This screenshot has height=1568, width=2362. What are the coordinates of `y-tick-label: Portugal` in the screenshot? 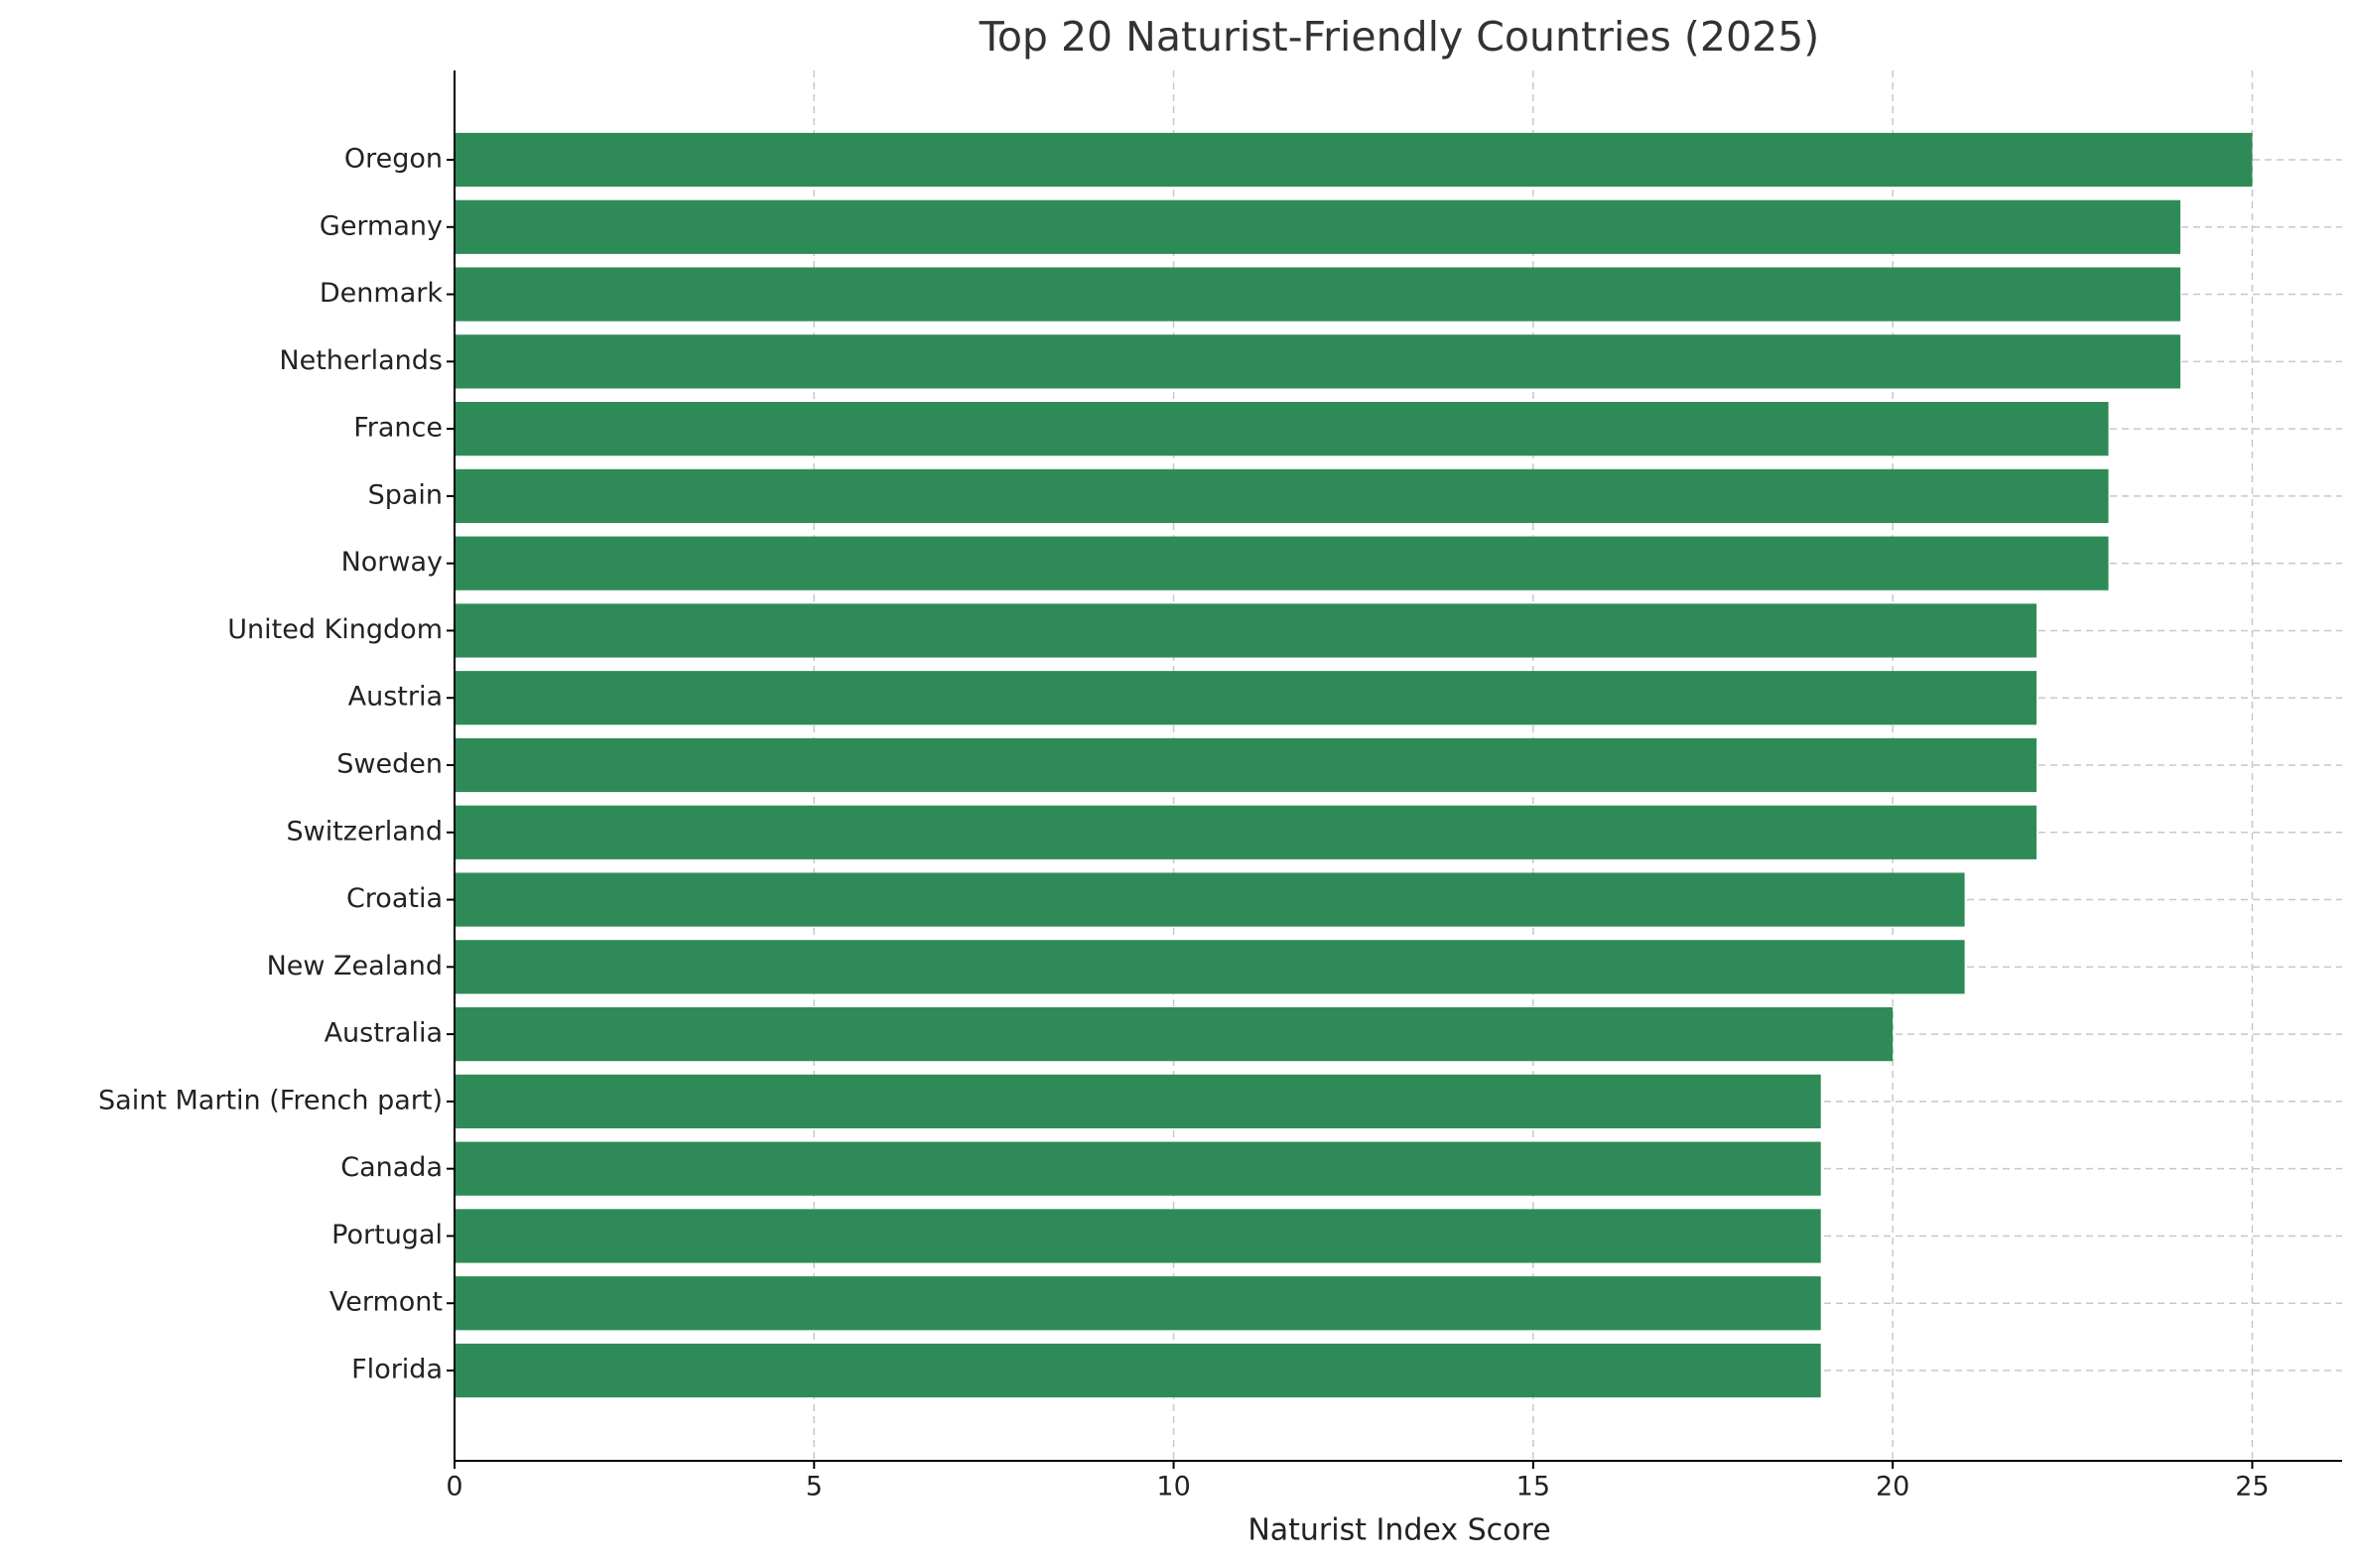 It's located at (387, 1235).